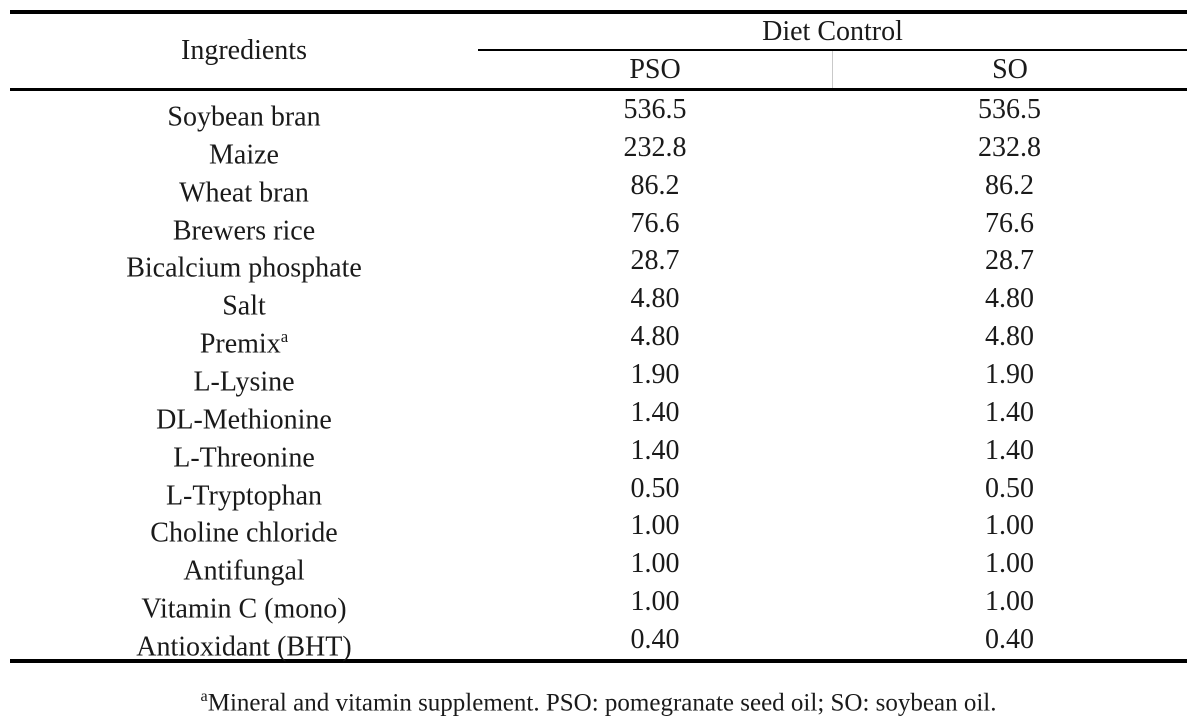 This screenshot has height=725, width=1197. Describe the element at coordinates (598, 453) in the screenshot. I see `table-row: L-Threonine 1.40 1.40` at that location.